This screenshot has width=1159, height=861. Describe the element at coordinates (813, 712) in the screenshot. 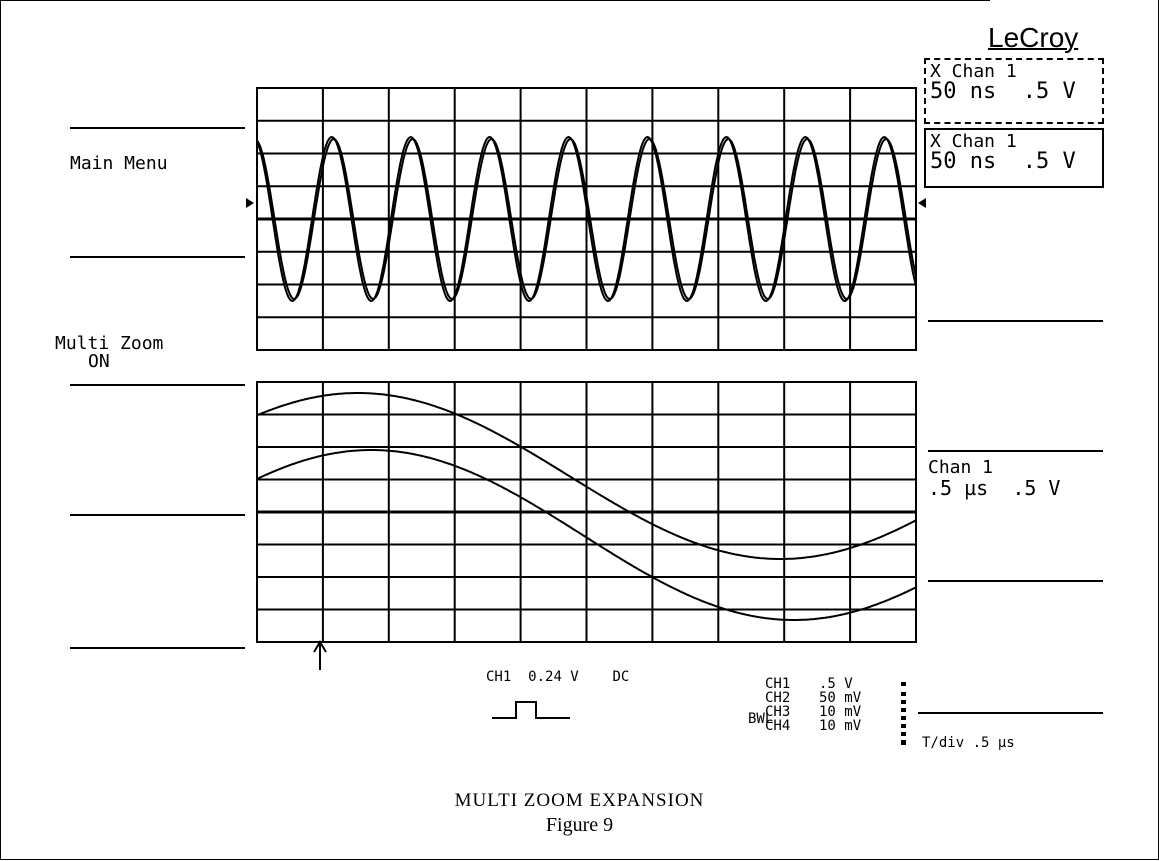

I see `channel-row: CH3 10 mV` at that location.